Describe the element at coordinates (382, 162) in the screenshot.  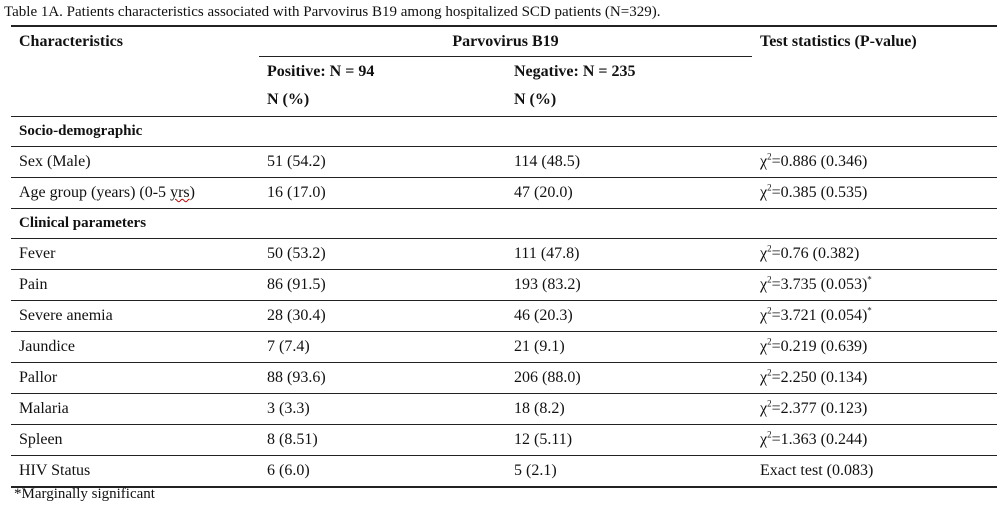
I see `positive-value: 51 (54.2)` at that location.